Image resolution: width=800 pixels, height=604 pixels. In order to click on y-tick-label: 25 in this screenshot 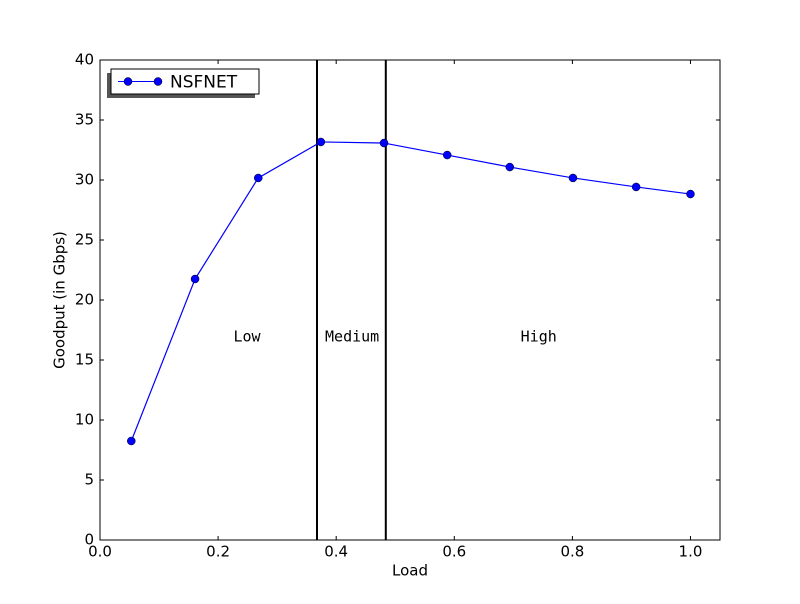, I will do `click(84, 240)`.